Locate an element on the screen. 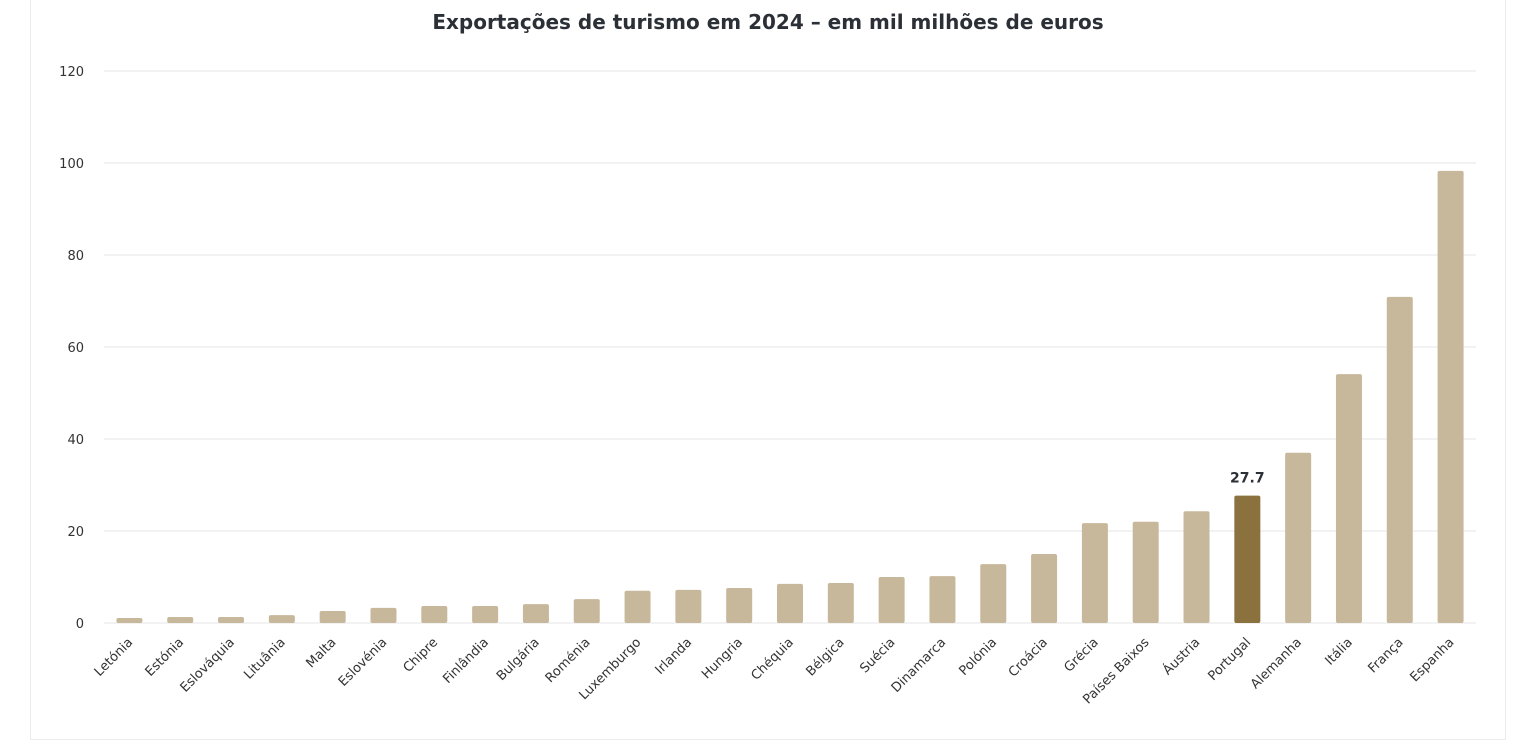 The image size is (1522, 740). y-tick-label: 100 is located at coordinates (71, 164).